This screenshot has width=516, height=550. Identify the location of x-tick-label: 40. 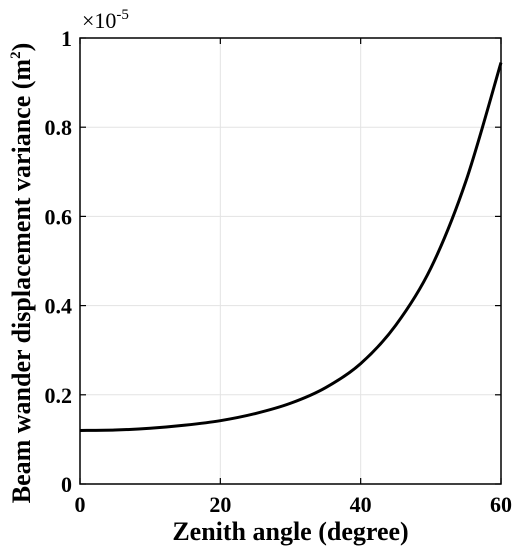
(361, 504).